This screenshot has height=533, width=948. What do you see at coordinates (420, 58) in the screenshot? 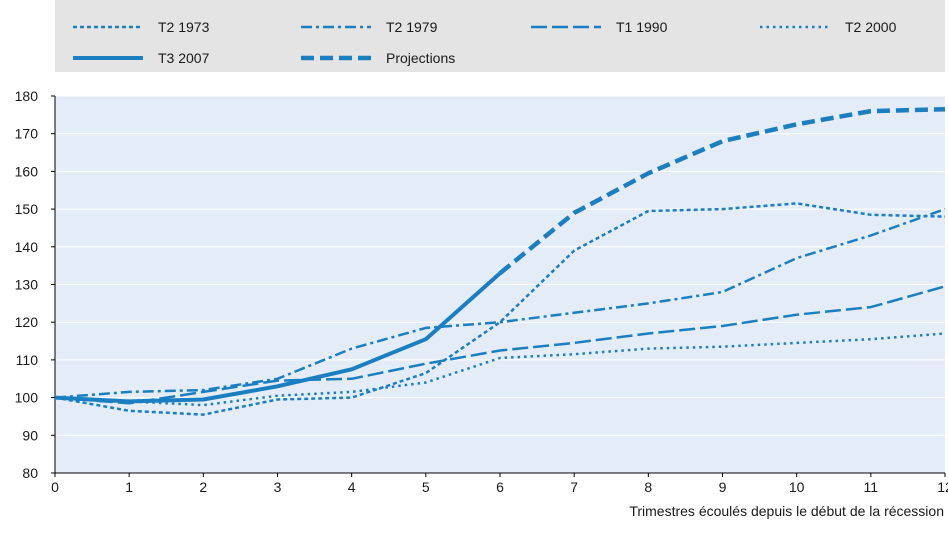
I see `legend-label-projections: Projections` at bounding box center [420, 58].